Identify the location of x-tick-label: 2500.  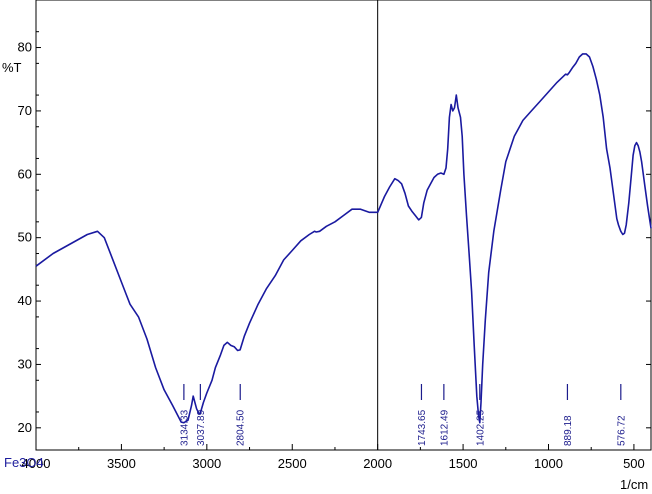
(292, 463).